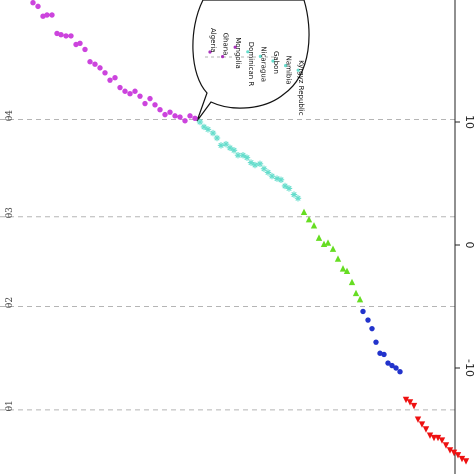  Describe the element at coordinates (468, 122) in the screenshot. I see `y-tick-label: 10` at that location.